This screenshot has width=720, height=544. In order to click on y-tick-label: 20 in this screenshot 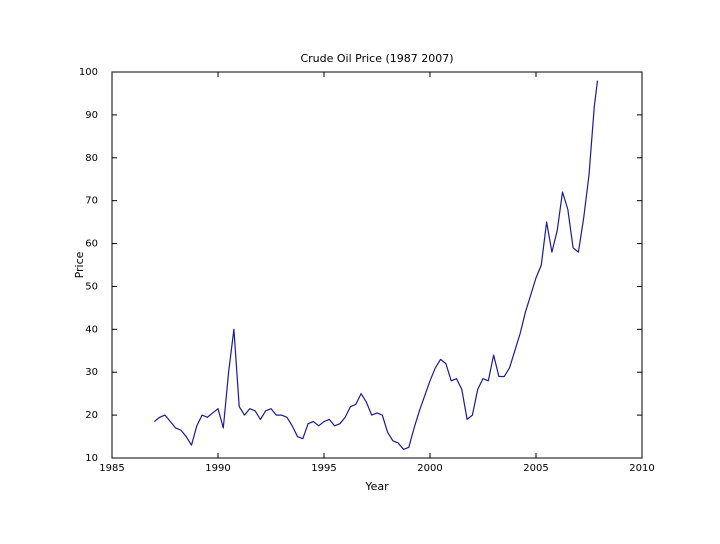, I will do `click(91, 415)`.